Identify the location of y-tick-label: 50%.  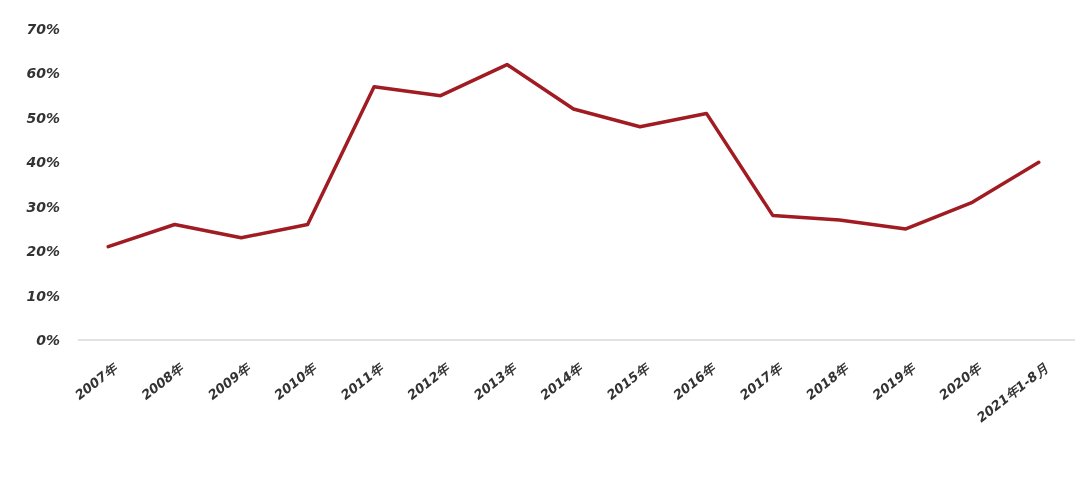
(43, 117).